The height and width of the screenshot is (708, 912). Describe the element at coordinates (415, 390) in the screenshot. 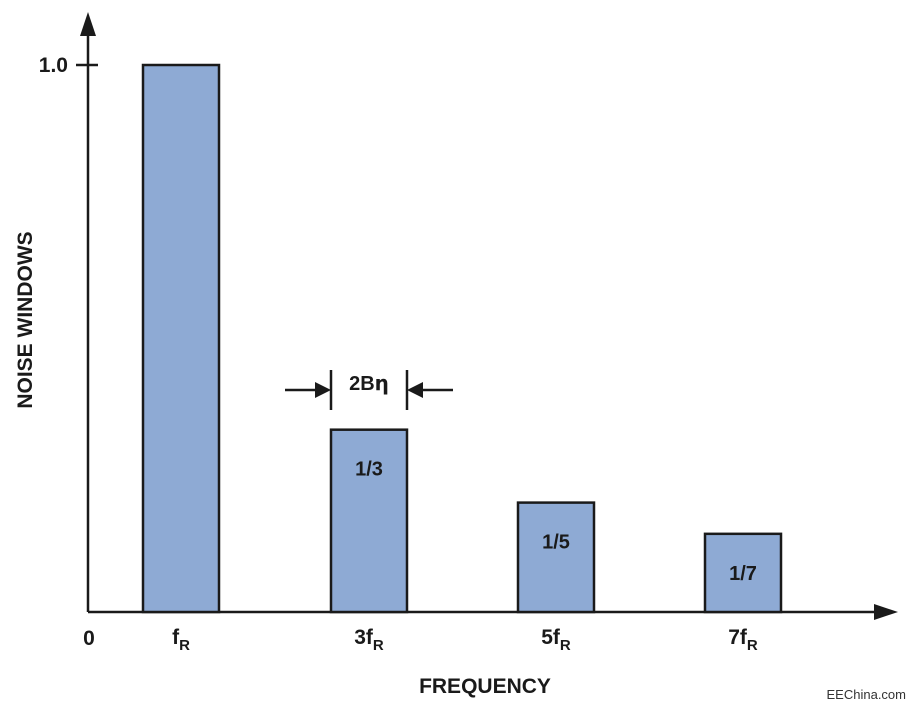

I see `bw-right-arrowhead` at that location.